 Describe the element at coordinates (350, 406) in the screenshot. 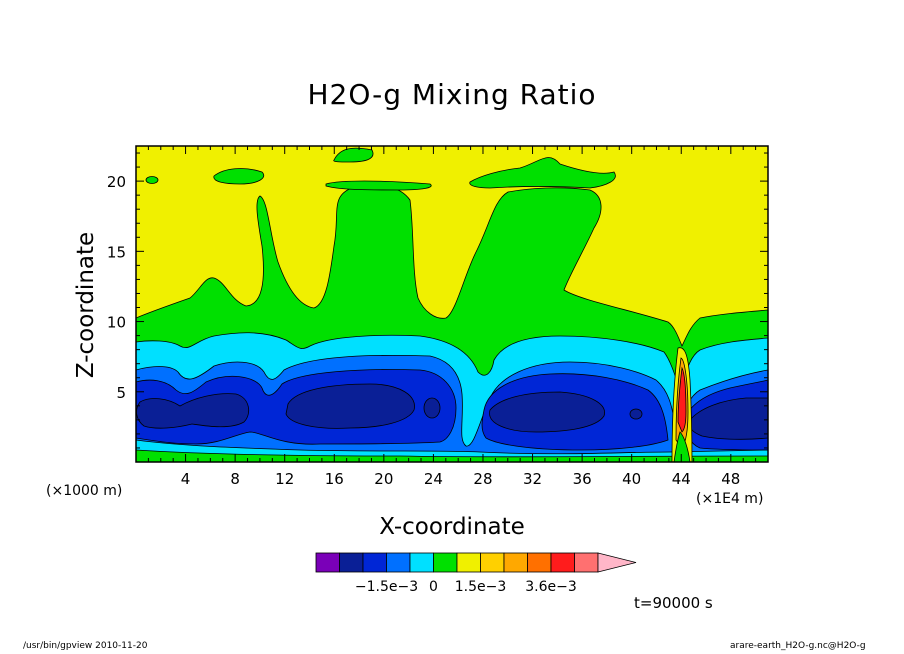

I see `contour-navy-region2` at that location.